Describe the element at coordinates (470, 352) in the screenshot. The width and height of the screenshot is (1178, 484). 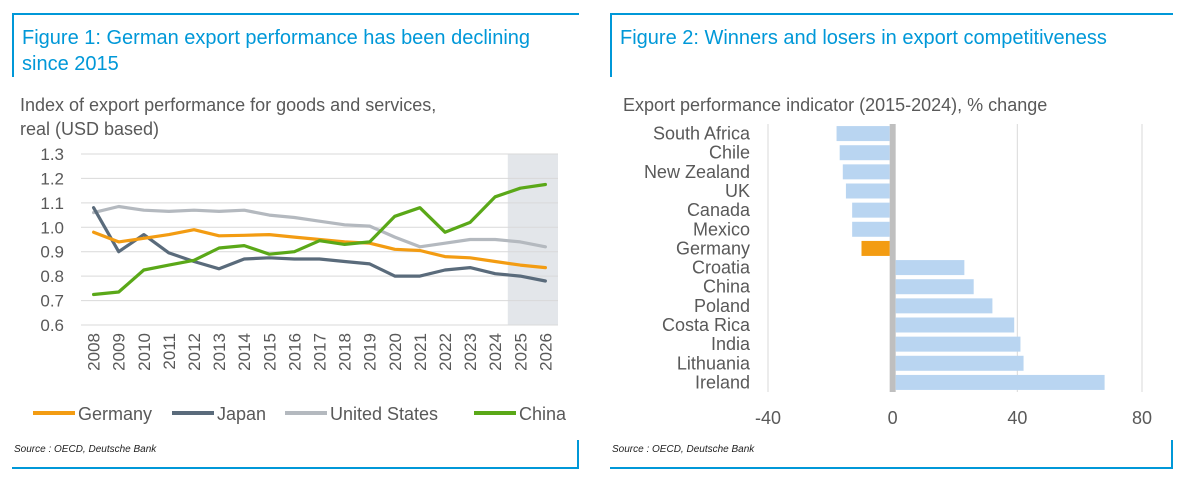
I see `x-tick-label: 2023` at that location.